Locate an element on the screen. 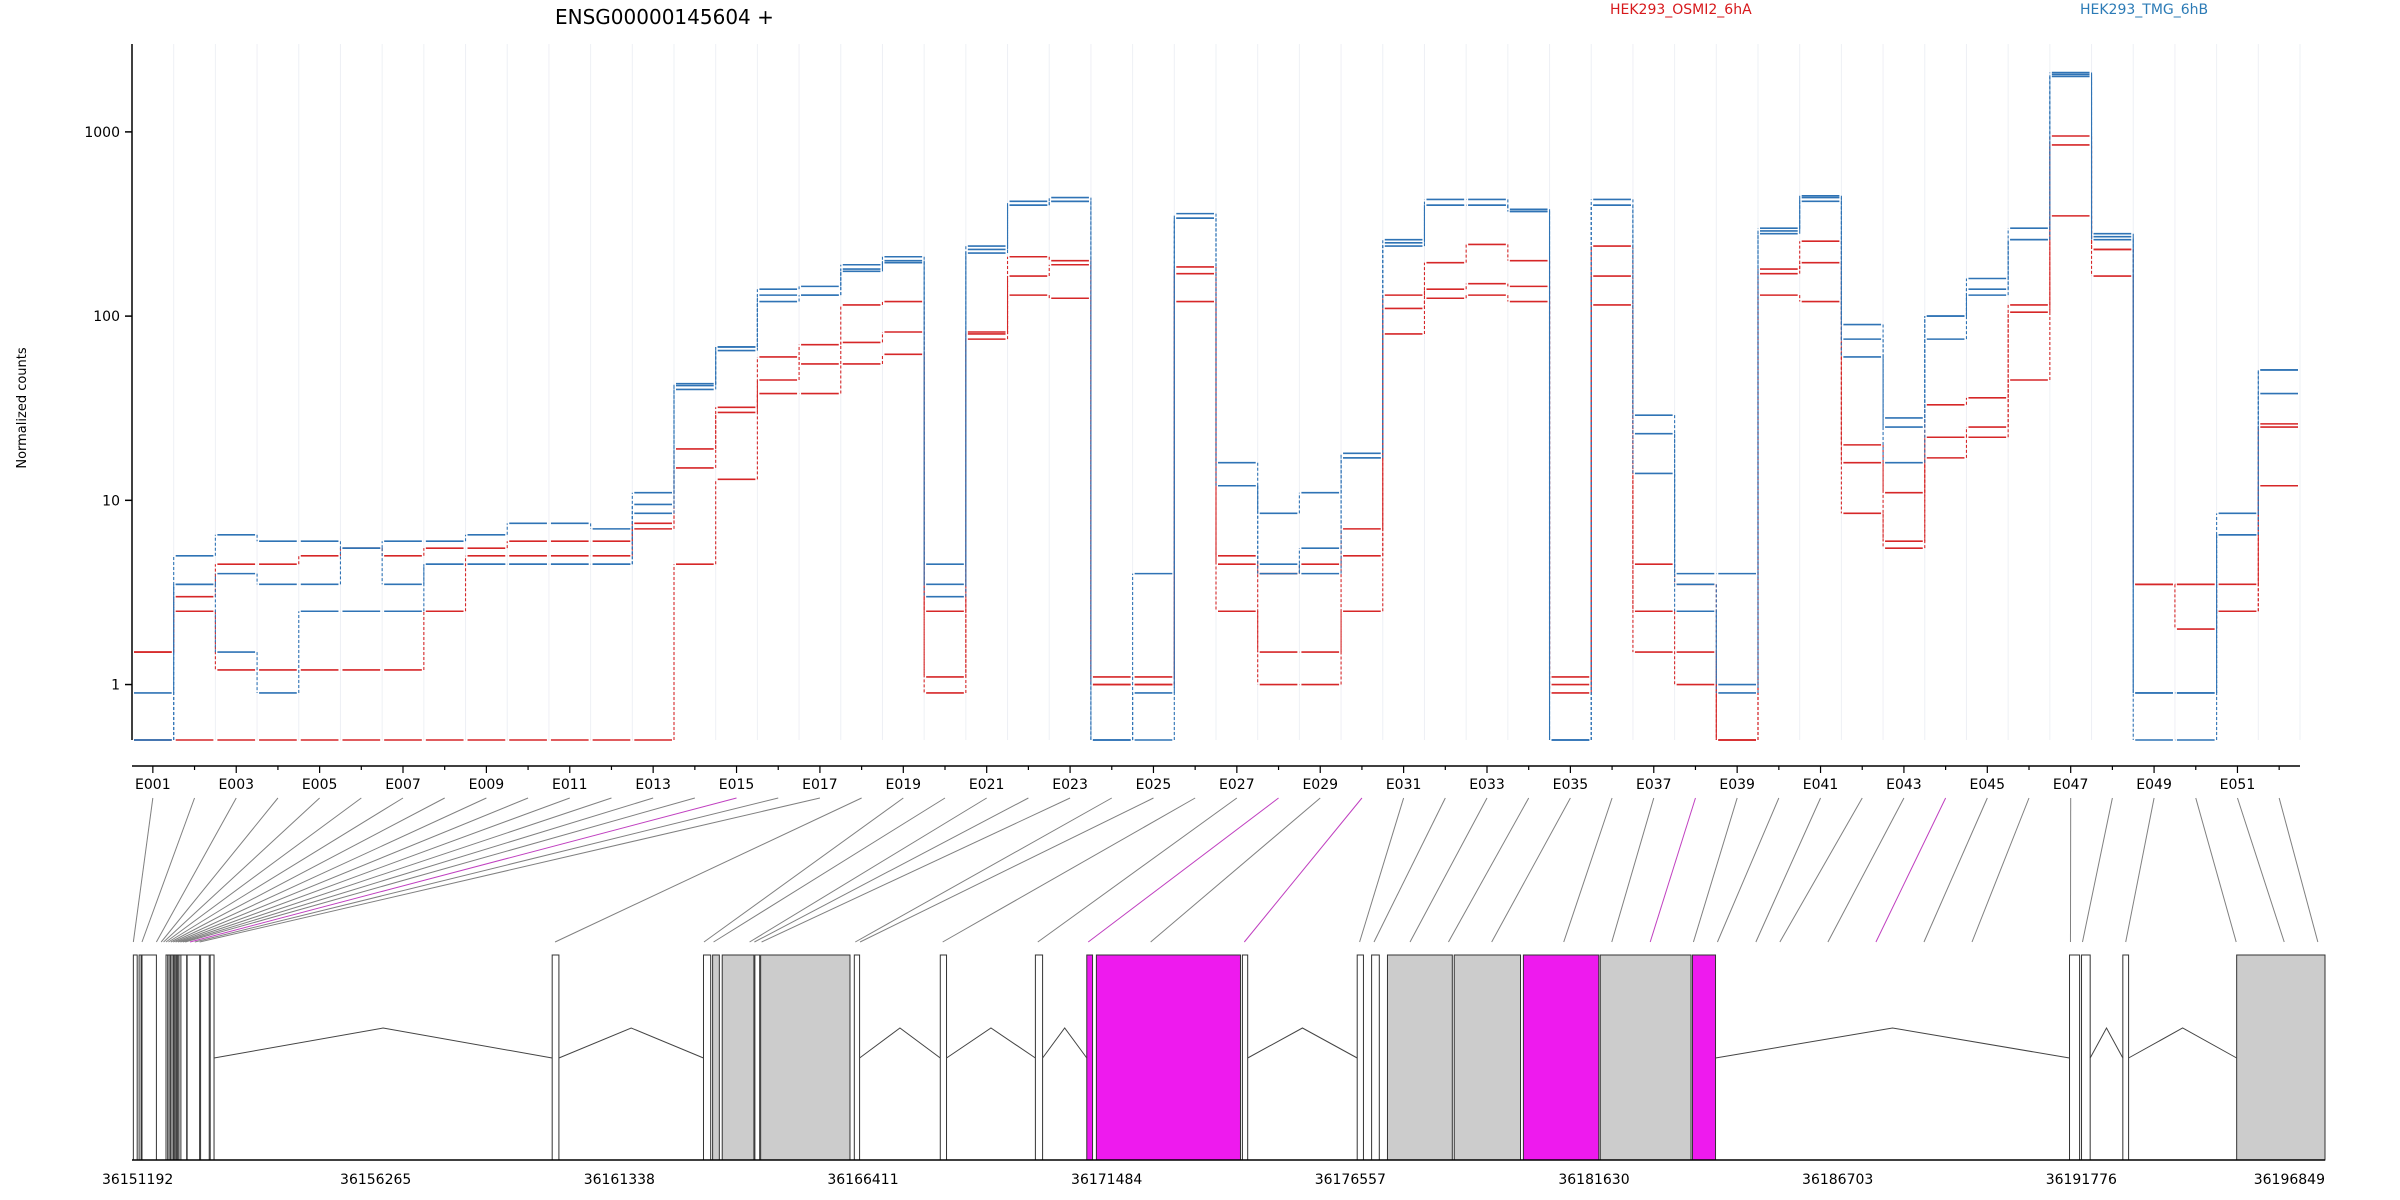  x-tick-label: E029 is located at coordinates (1320, 785).